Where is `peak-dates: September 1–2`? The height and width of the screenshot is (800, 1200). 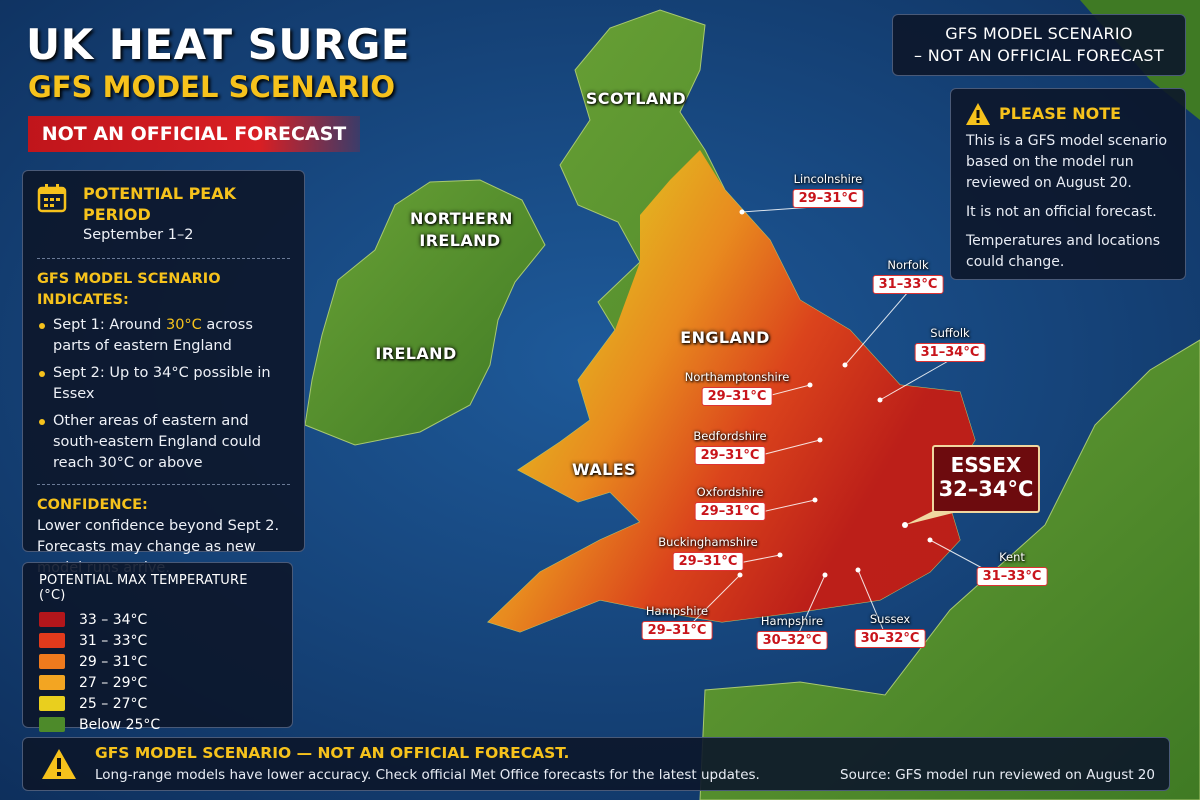 peak-dates: September 1–2 is located at coordinates (138, 235).